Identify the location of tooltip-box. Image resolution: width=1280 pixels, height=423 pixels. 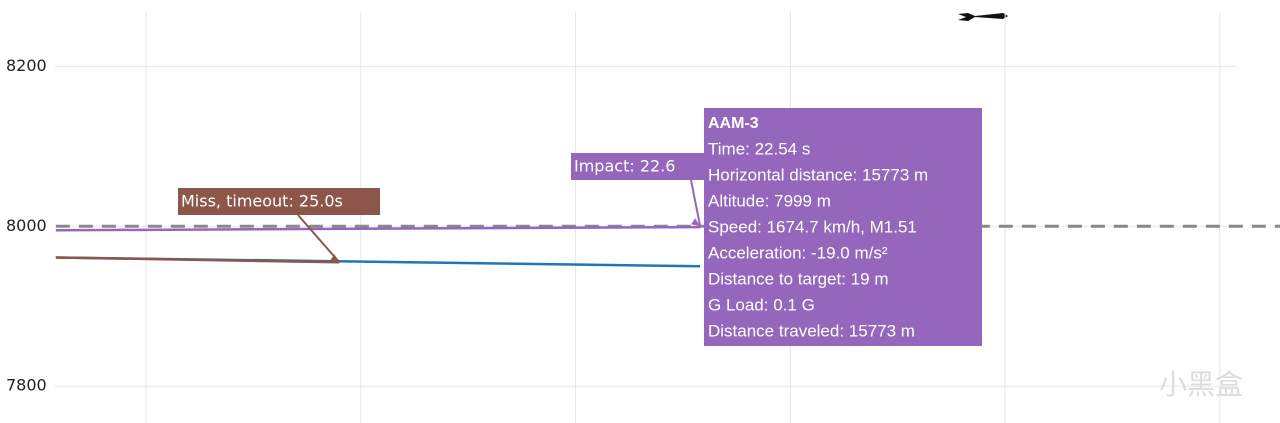
(843, 227).